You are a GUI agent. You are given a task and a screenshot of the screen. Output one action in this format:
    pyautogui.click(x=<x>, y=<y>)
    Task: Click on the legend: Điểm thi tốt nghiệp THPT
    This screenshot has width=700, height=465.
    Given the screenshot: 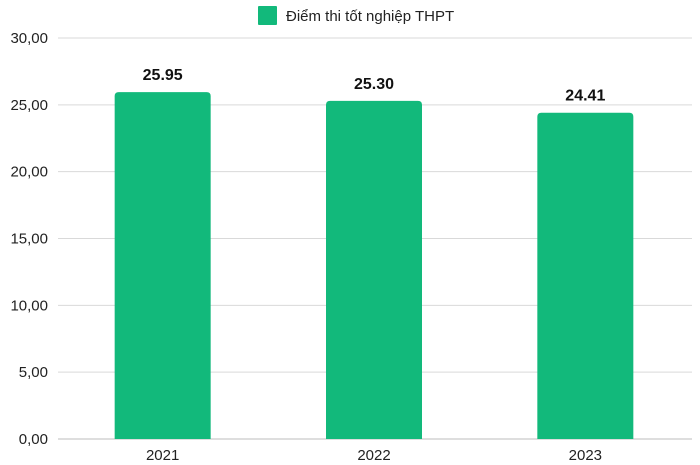 What is the action you would take?
    pyautogui.click(x=356, y=15)
    